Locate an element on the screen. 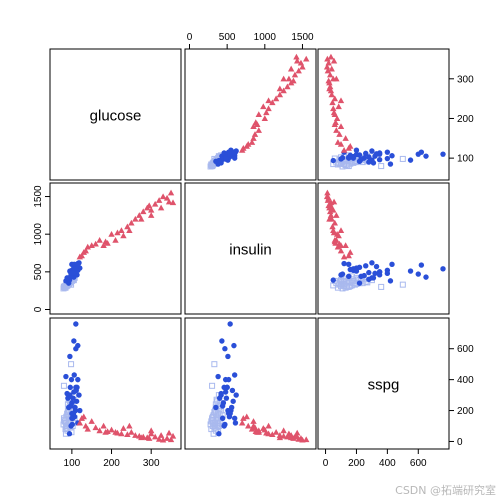 This screenshot has width=502, height=502. panel-sspg-insulin is located at coordinates (250, 383).